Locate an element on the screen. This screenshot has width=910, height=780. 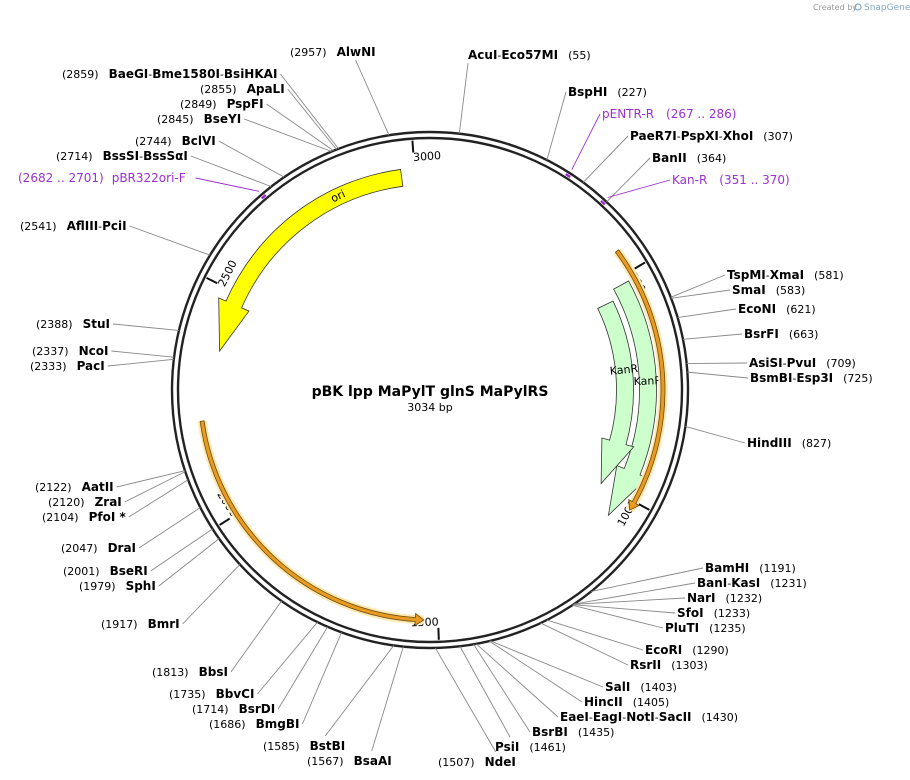
site-baegi: (2859) BaeGI - Bme1580I - BsiHKAI is located at coordinates (200, 108).